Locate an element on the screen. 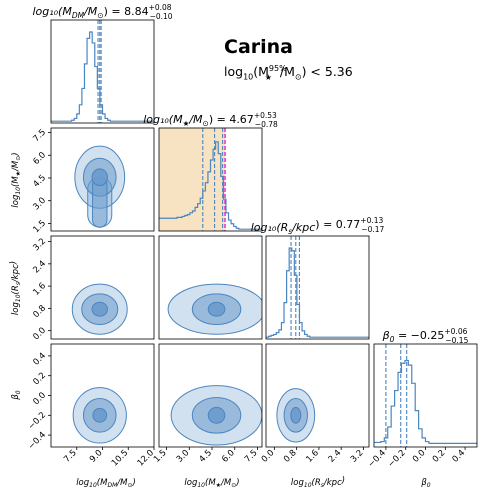 This screenshot has width=499, height=499. x-tick-label-mstar: 4.5 is located at coordinates (205, 456).